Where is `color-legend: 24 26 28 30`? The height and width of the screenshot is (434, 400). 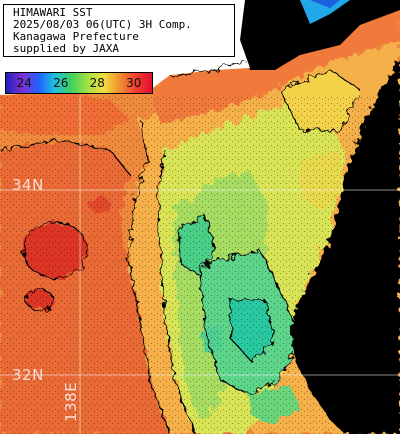 color-legend: 24 26 28 30 is located at coordinates (79, 83).